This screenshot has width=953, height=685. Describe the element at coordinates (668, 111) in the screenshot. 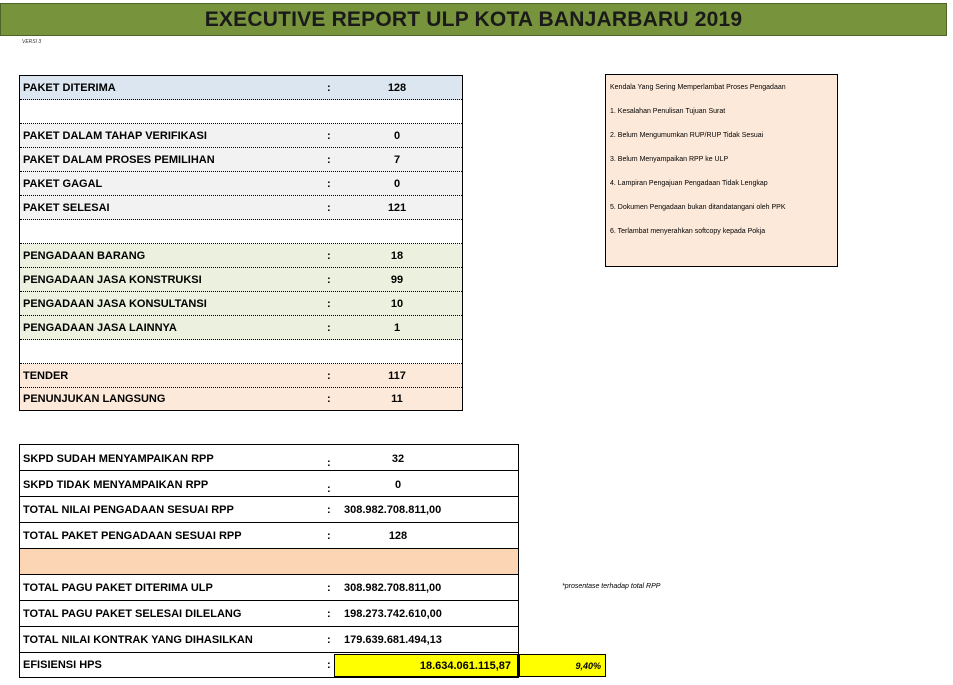

I see `kendala-item: 1. Kesalahan Penulisan Tujuan Surat` at that location.